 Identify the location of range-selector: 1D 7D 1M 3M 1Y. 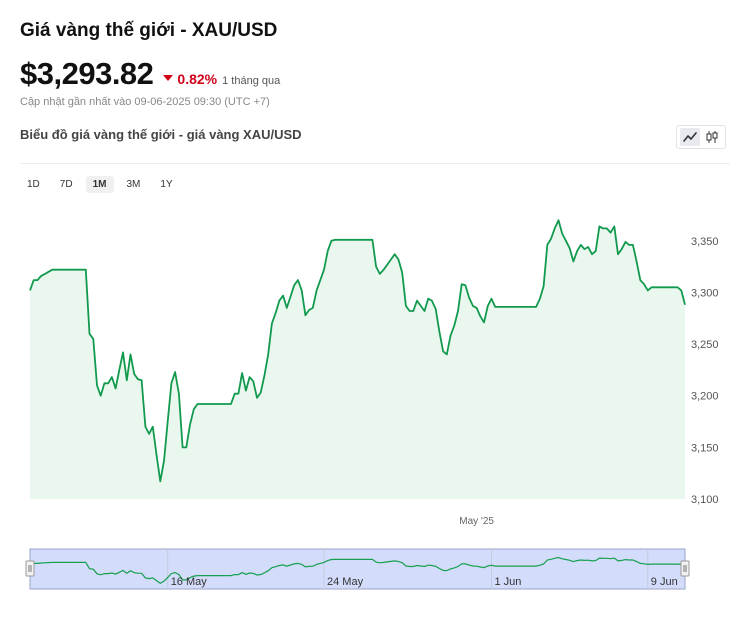
(100, 184).